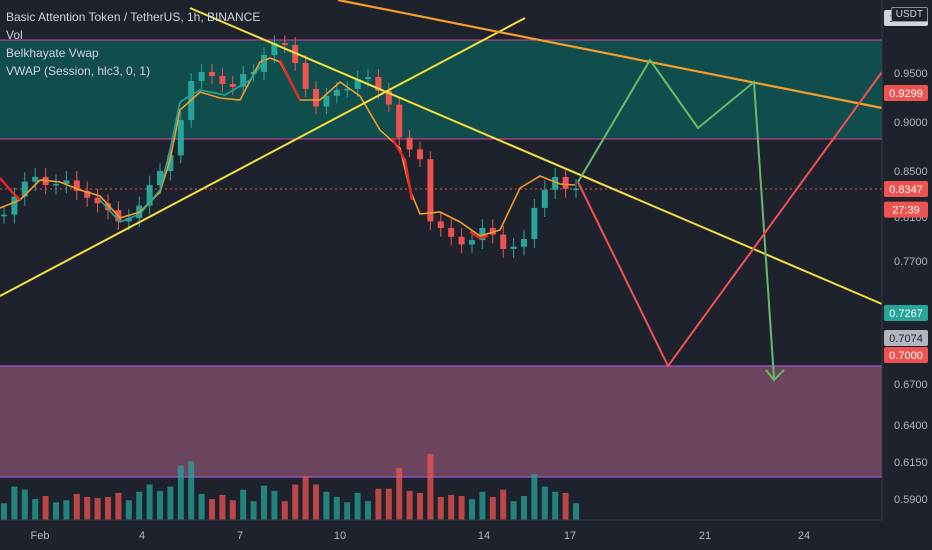 The image size is (932, 550). I want to click on price-scale-label: 0.9299, so click(906, 93).